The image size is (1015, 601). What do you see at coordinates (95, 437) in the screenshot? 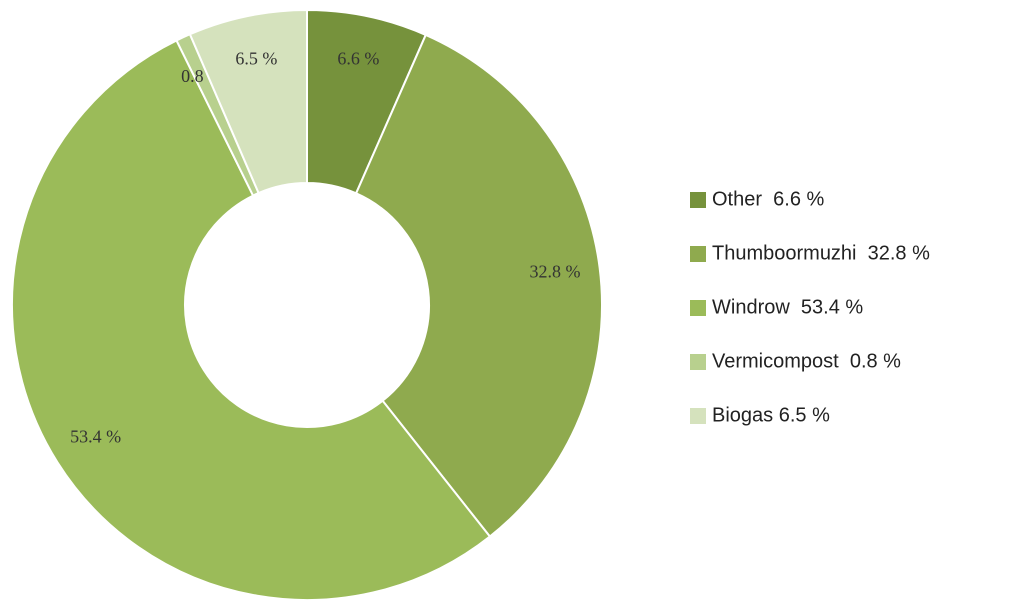
I see `data-label: 53.4 %` at bounding box center [95, 437].